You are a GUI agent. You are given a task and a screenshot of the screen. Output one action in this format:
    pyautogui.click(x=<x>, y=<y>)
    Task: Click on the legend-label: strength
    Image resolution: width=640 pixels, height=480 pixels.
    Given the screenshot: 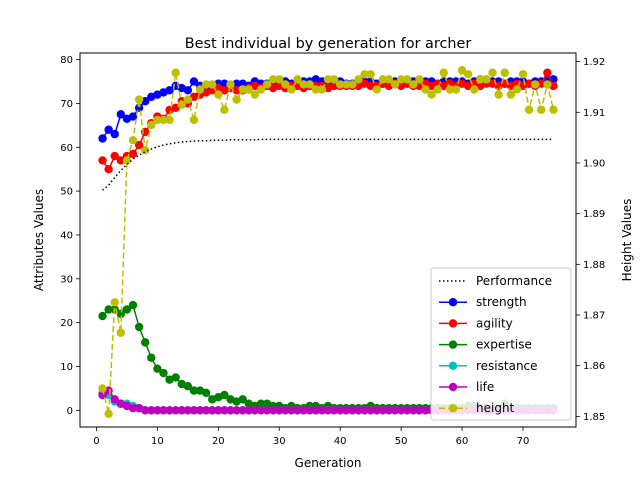 What is the action you would take?
    pyautogui.click(x=501, y=302)
    